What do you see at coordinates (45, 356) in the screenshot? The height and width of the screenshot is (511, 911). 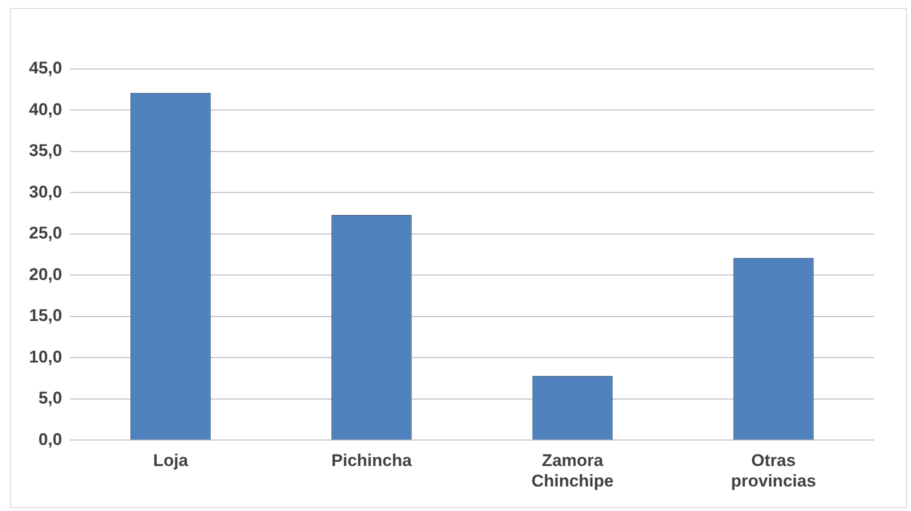 I see `y-tick-label: 10,0` at bounding box center [45, 356].